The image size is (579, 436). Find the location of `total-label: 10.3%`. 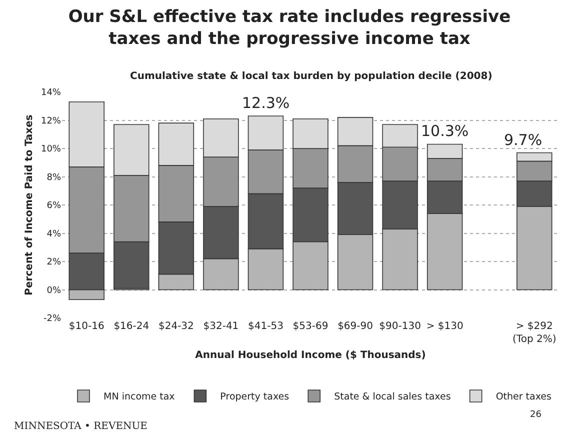

total-label: 10.3% is located at coordinates (445, 131).